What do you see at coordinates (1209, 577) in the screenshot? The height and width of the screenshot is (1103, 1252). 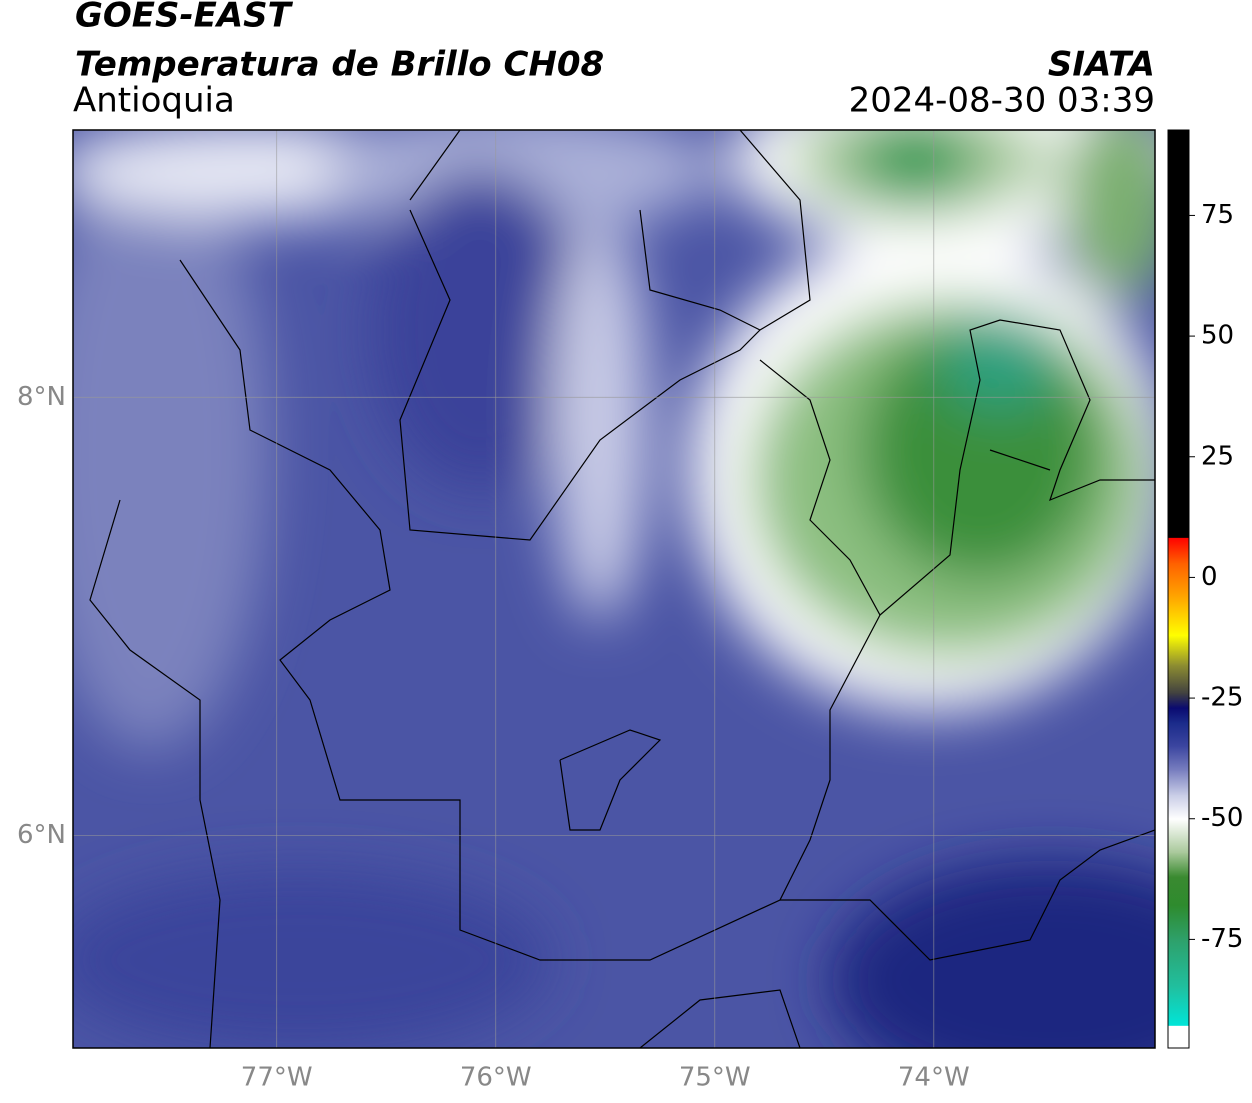 I see `colorbar-tick-label: 0` at bounding box center [1209, 577].